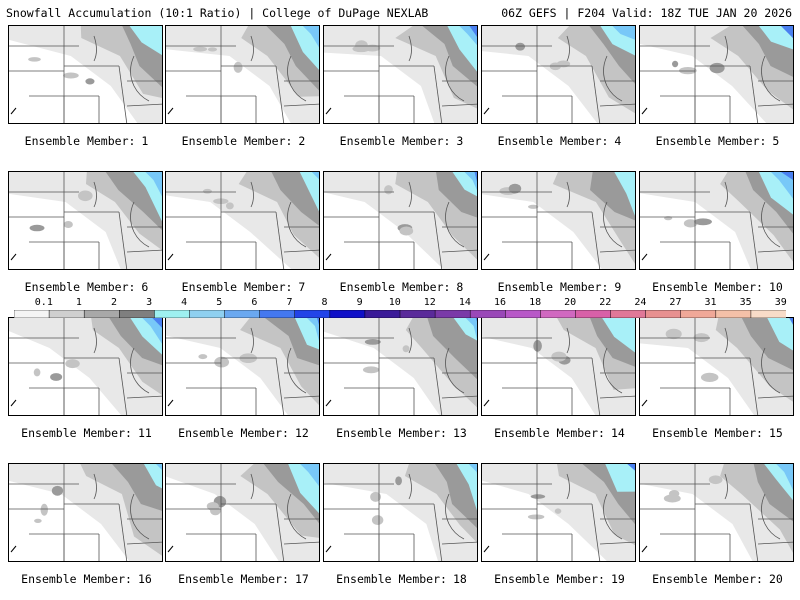  I want to click on snowfall-colorbar, so click(400, 314).